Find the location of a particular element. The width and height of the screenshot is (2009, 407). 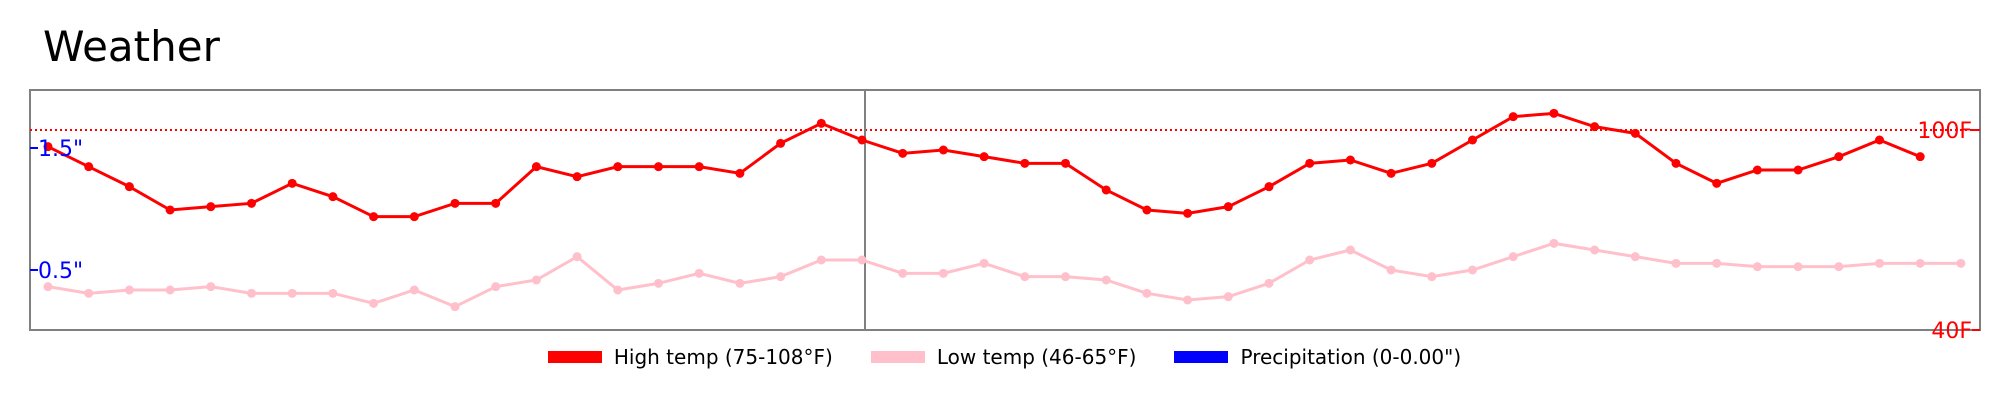

legend-item-low: Low temp (46-65°F) is located at coordinates (1003, 357).